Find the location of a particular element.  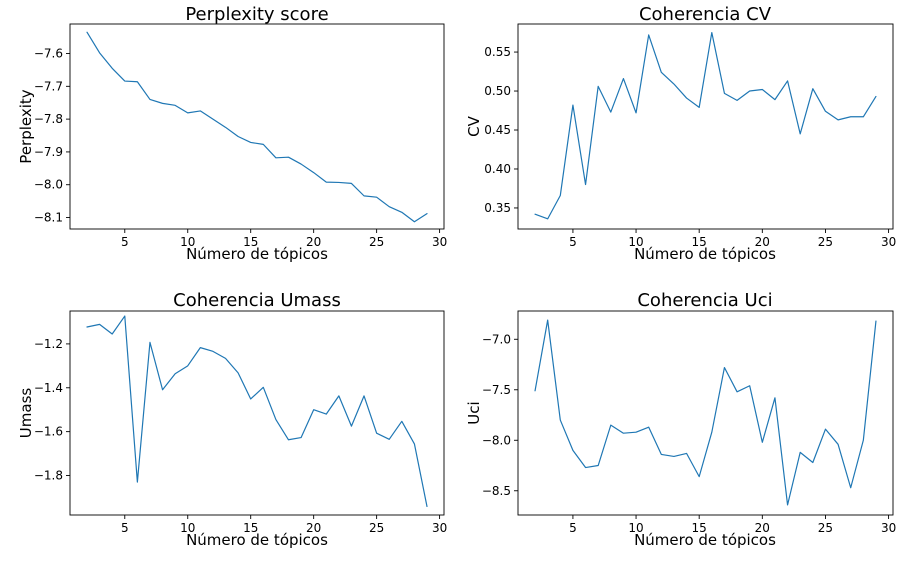

y-tick-label: −1.8 is located at coordinates (48, 476).